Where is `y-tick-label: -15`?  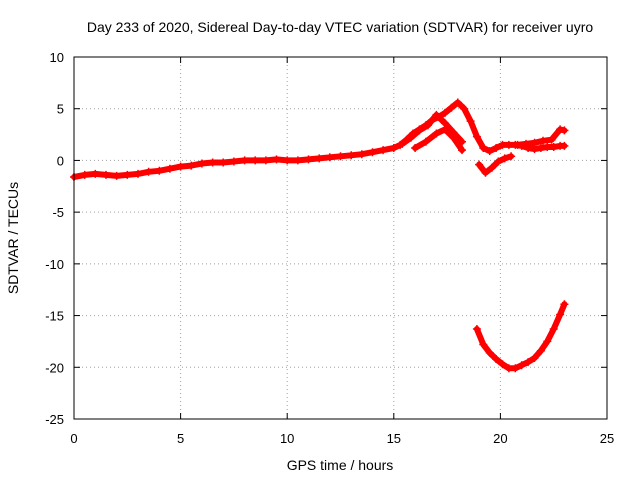 y-tick-label: -15 is located at coordinates (54, 316).